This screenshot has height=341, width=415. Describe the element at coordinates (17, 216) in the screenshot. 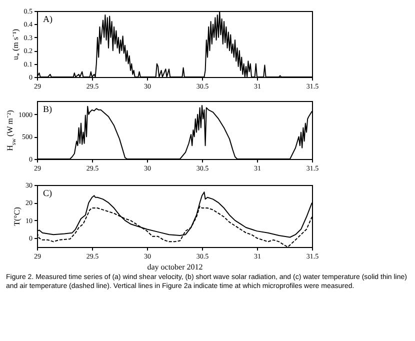

I see `y-axis-title: T(°C)` at that location.